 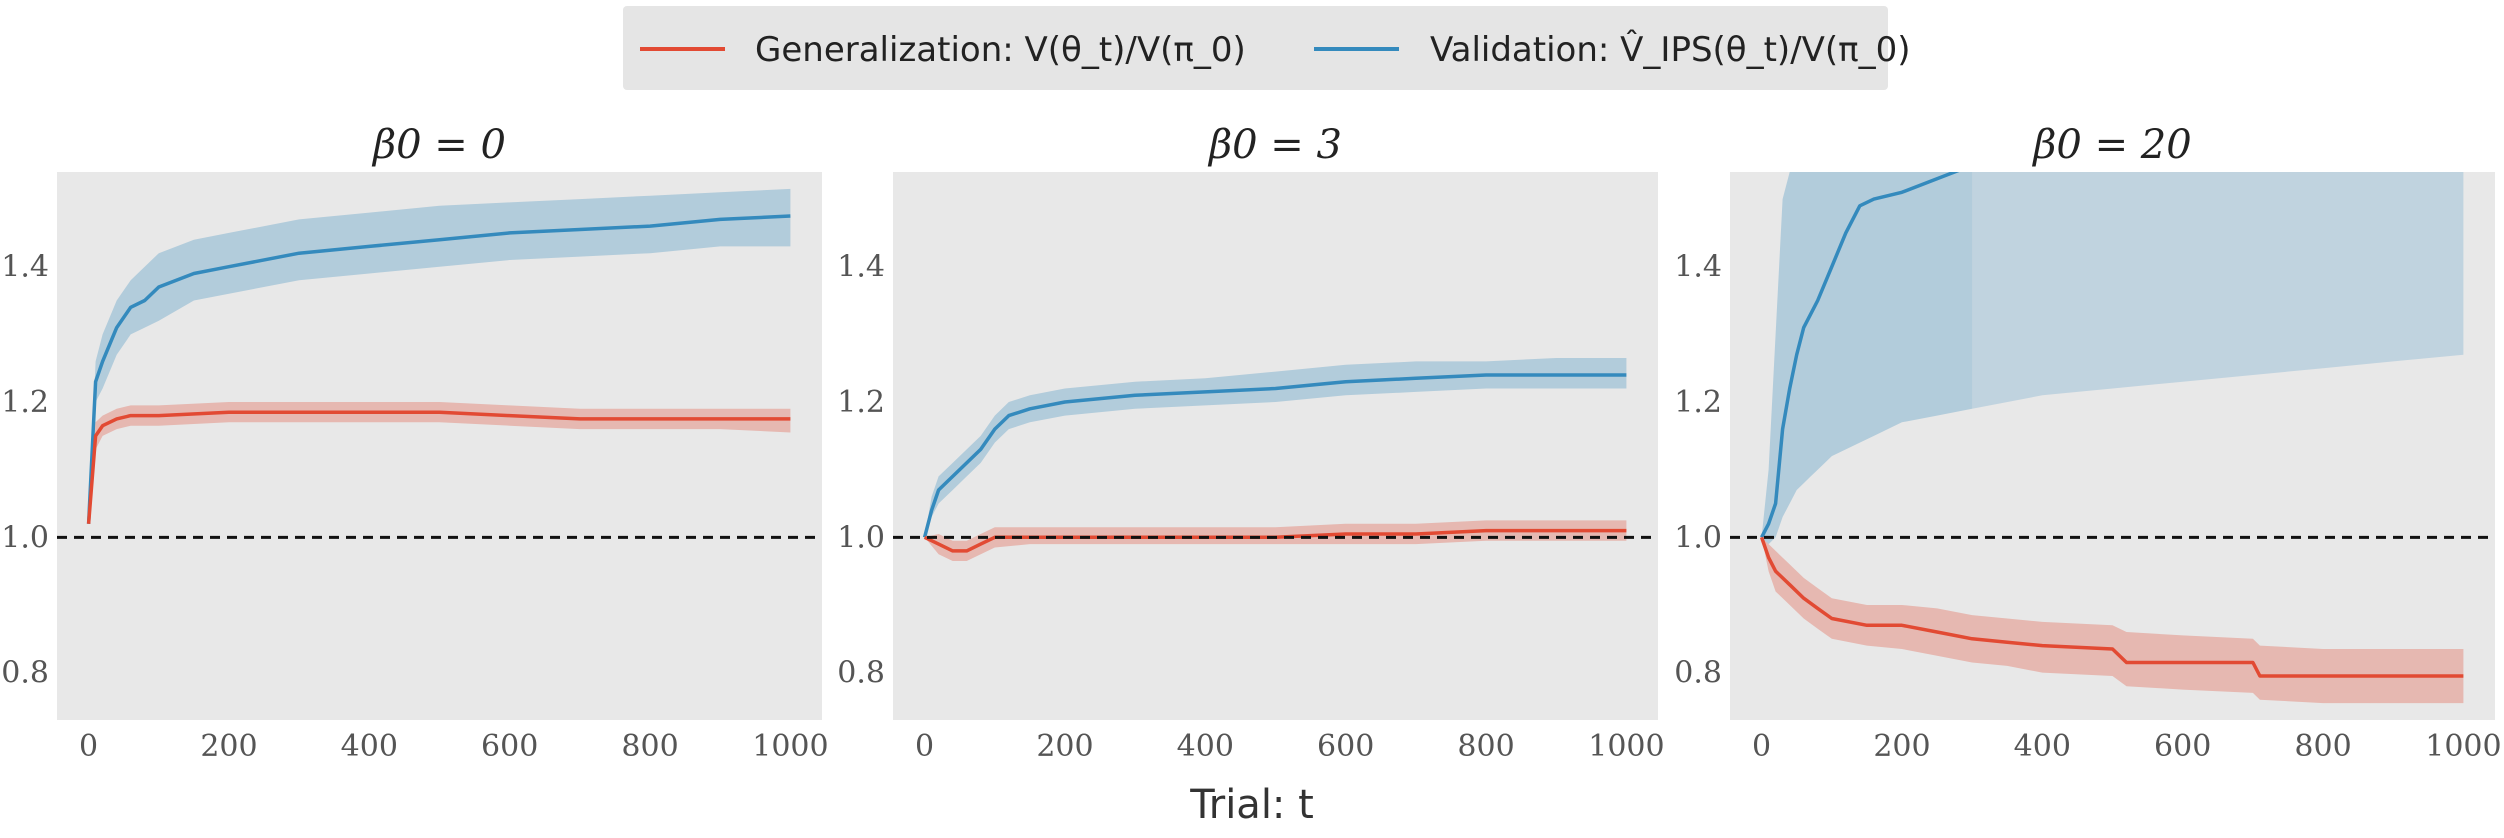 What do you see at coordinates (1670, 49) in the screenshot?
I see `legend-validation-label: Validation: V̂_IPS(θ_t)/V(π_0)` at bounding box center [1670, 49].